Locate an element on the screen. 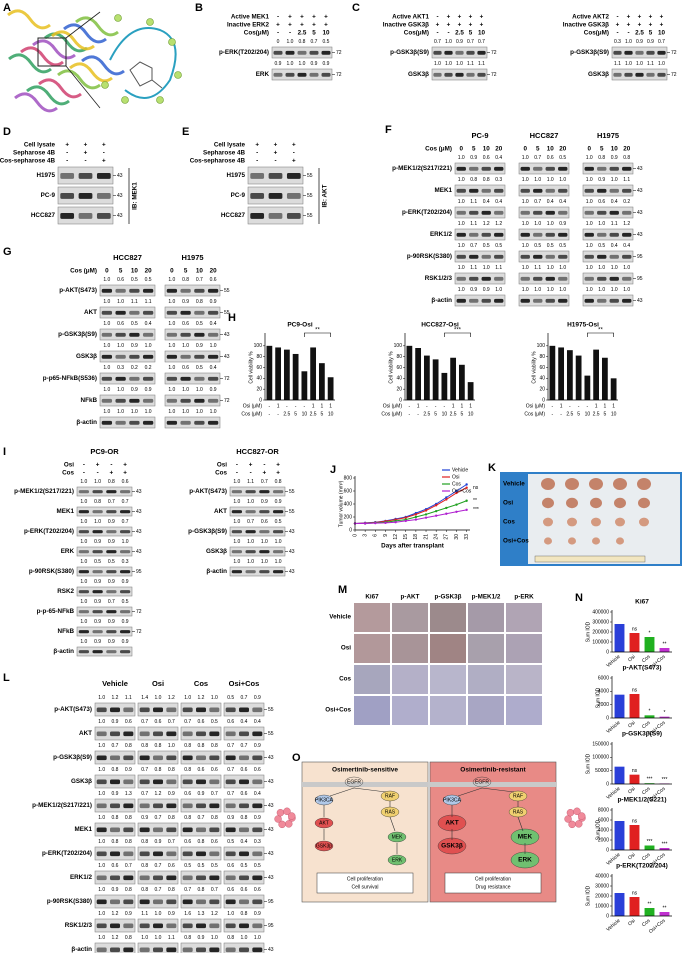  protein-label: p-ERK(T202/204) is located at coordinates (244, 52).